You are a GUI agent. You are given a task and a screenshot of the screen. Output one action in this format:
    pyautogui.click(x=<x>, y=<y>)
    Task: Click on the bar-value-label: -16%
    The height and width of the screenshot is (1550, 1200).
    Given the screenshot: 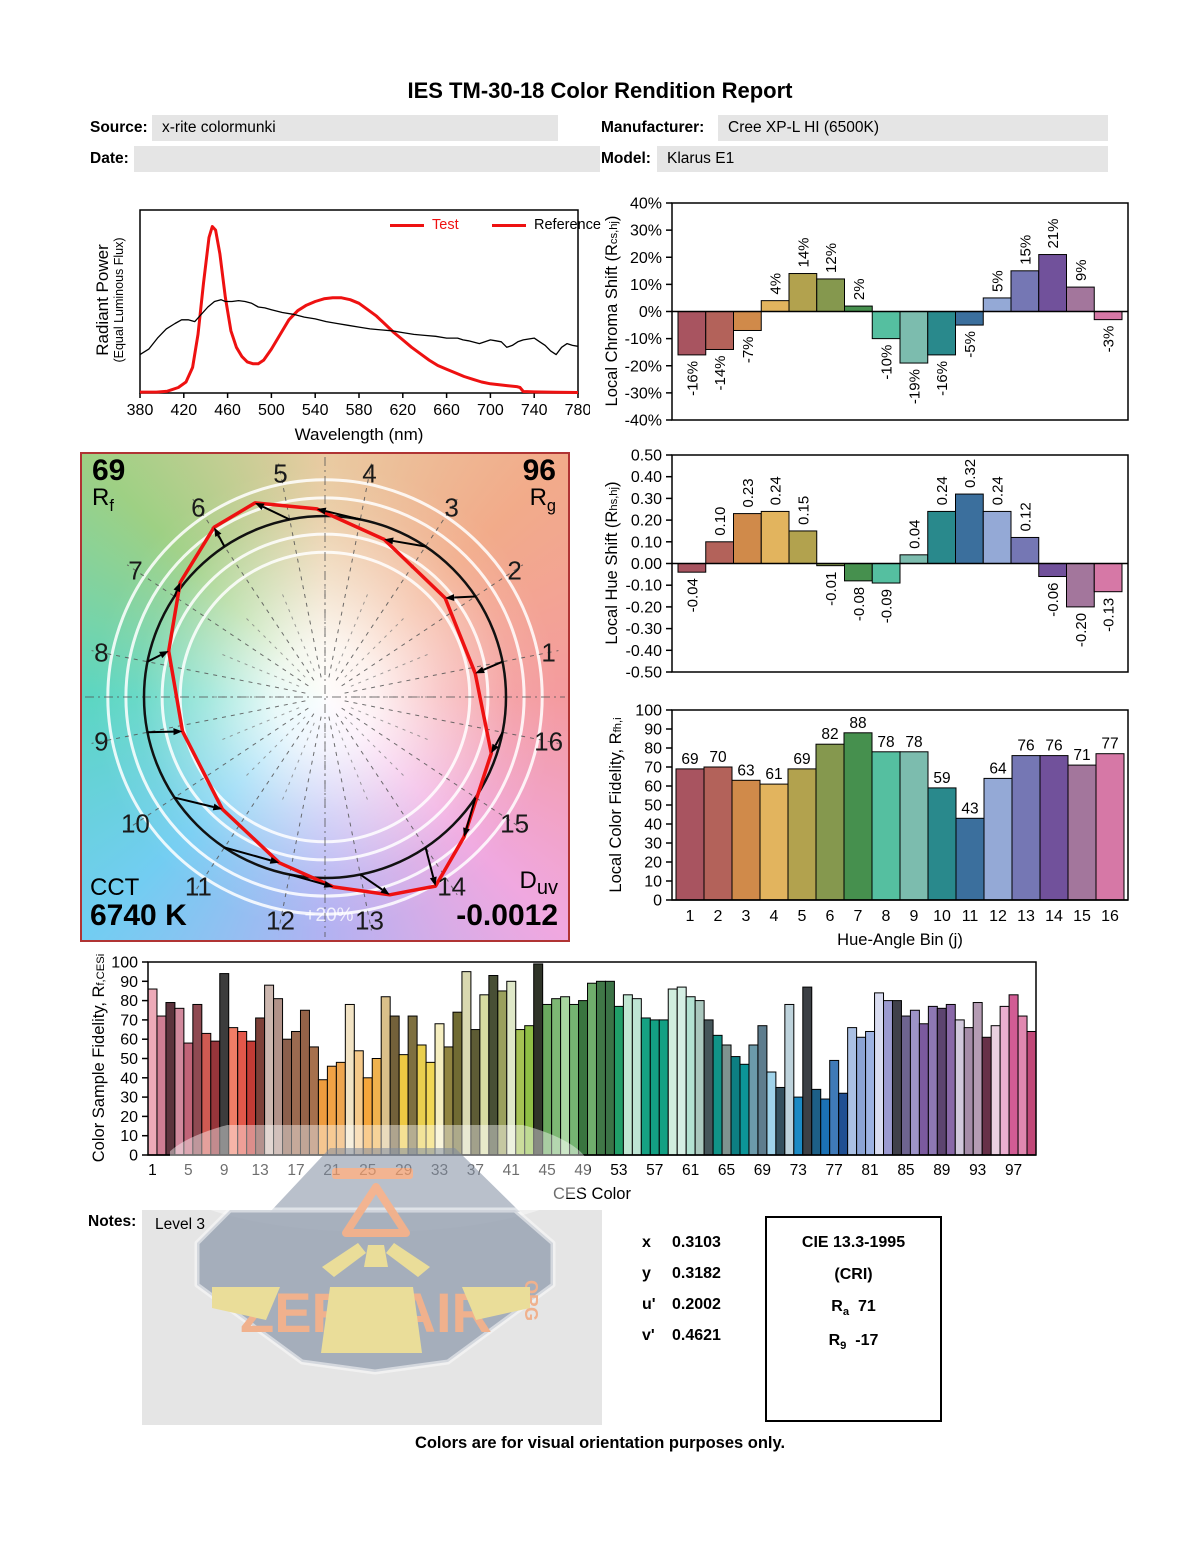 What is the action you would take?
    pyautogui.click(x=942, y=378)
    